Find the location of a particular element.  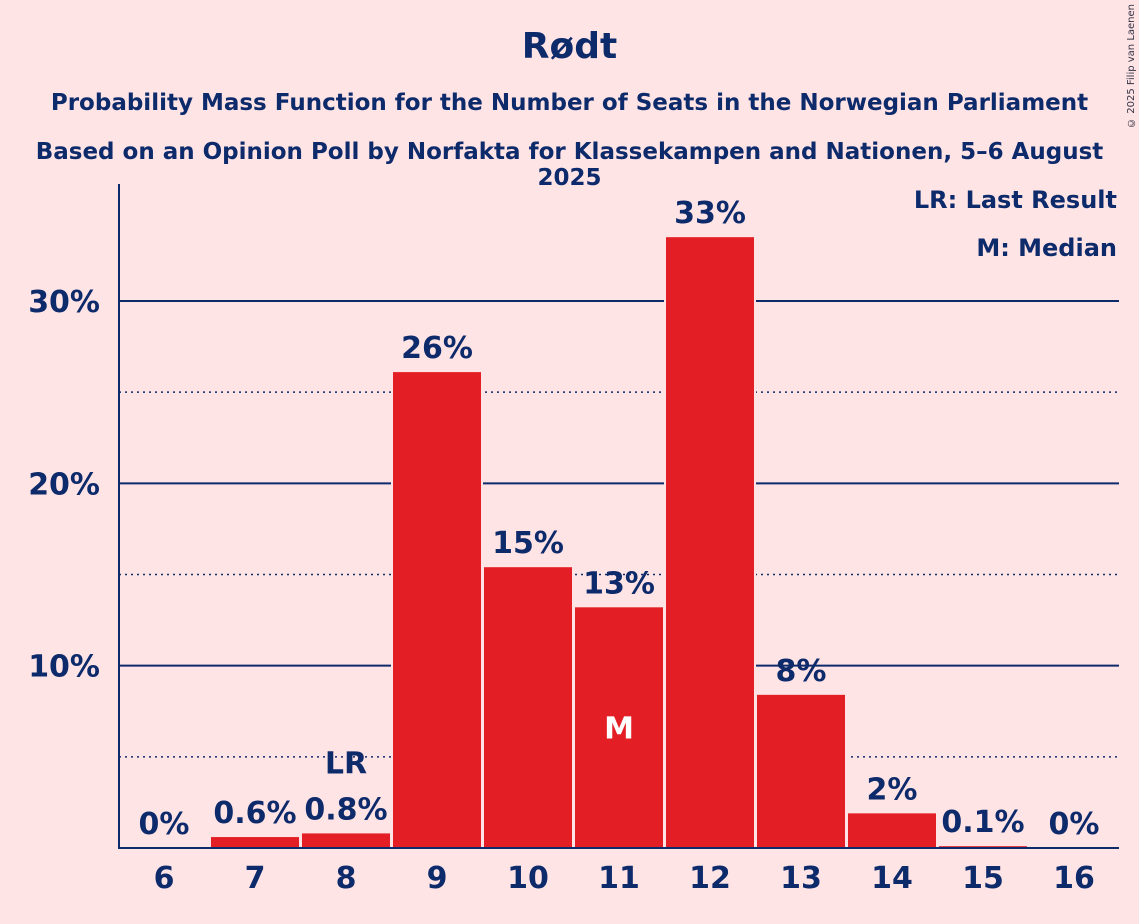

x-tick-label: 15 is located at coordinates (983, 878).